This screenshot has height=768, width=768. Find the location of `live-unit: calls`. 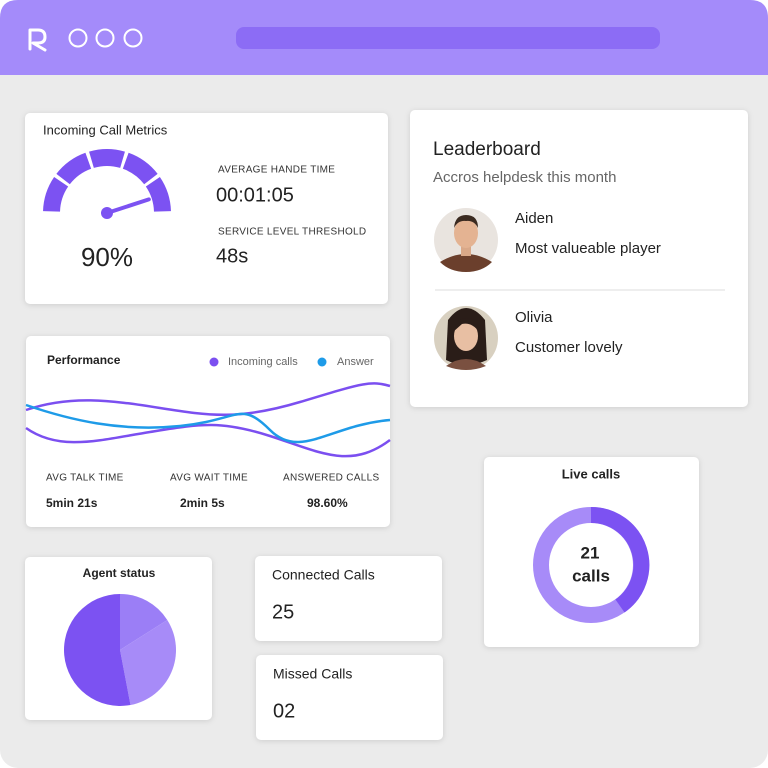

live-unit: calls is located at coordinates (591, 575).